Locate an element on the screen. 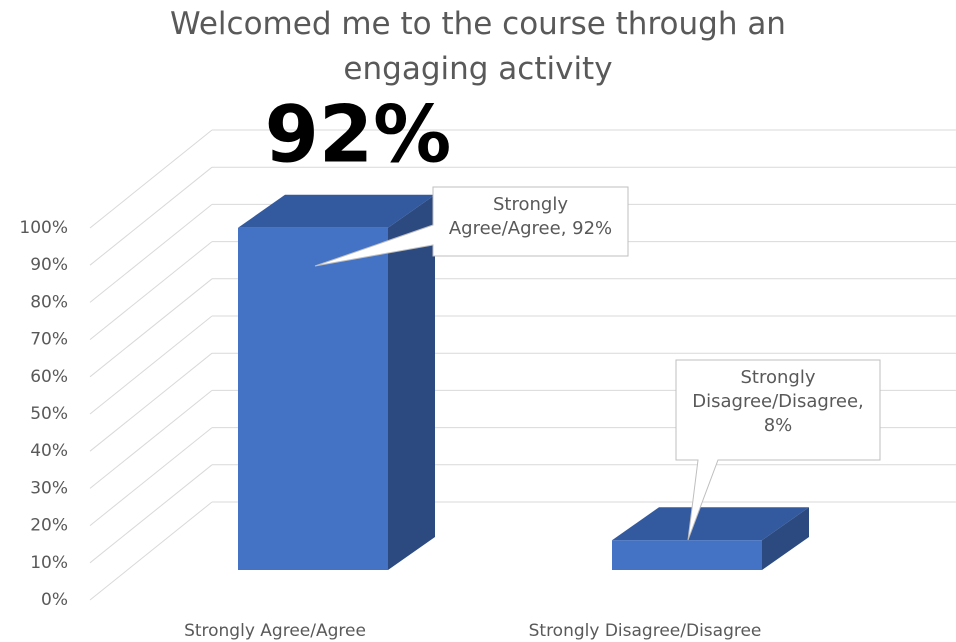 The image size is (956, 642). x-tick-label: Strongly Disagree/Disagree is located at coordinates (645, 631).